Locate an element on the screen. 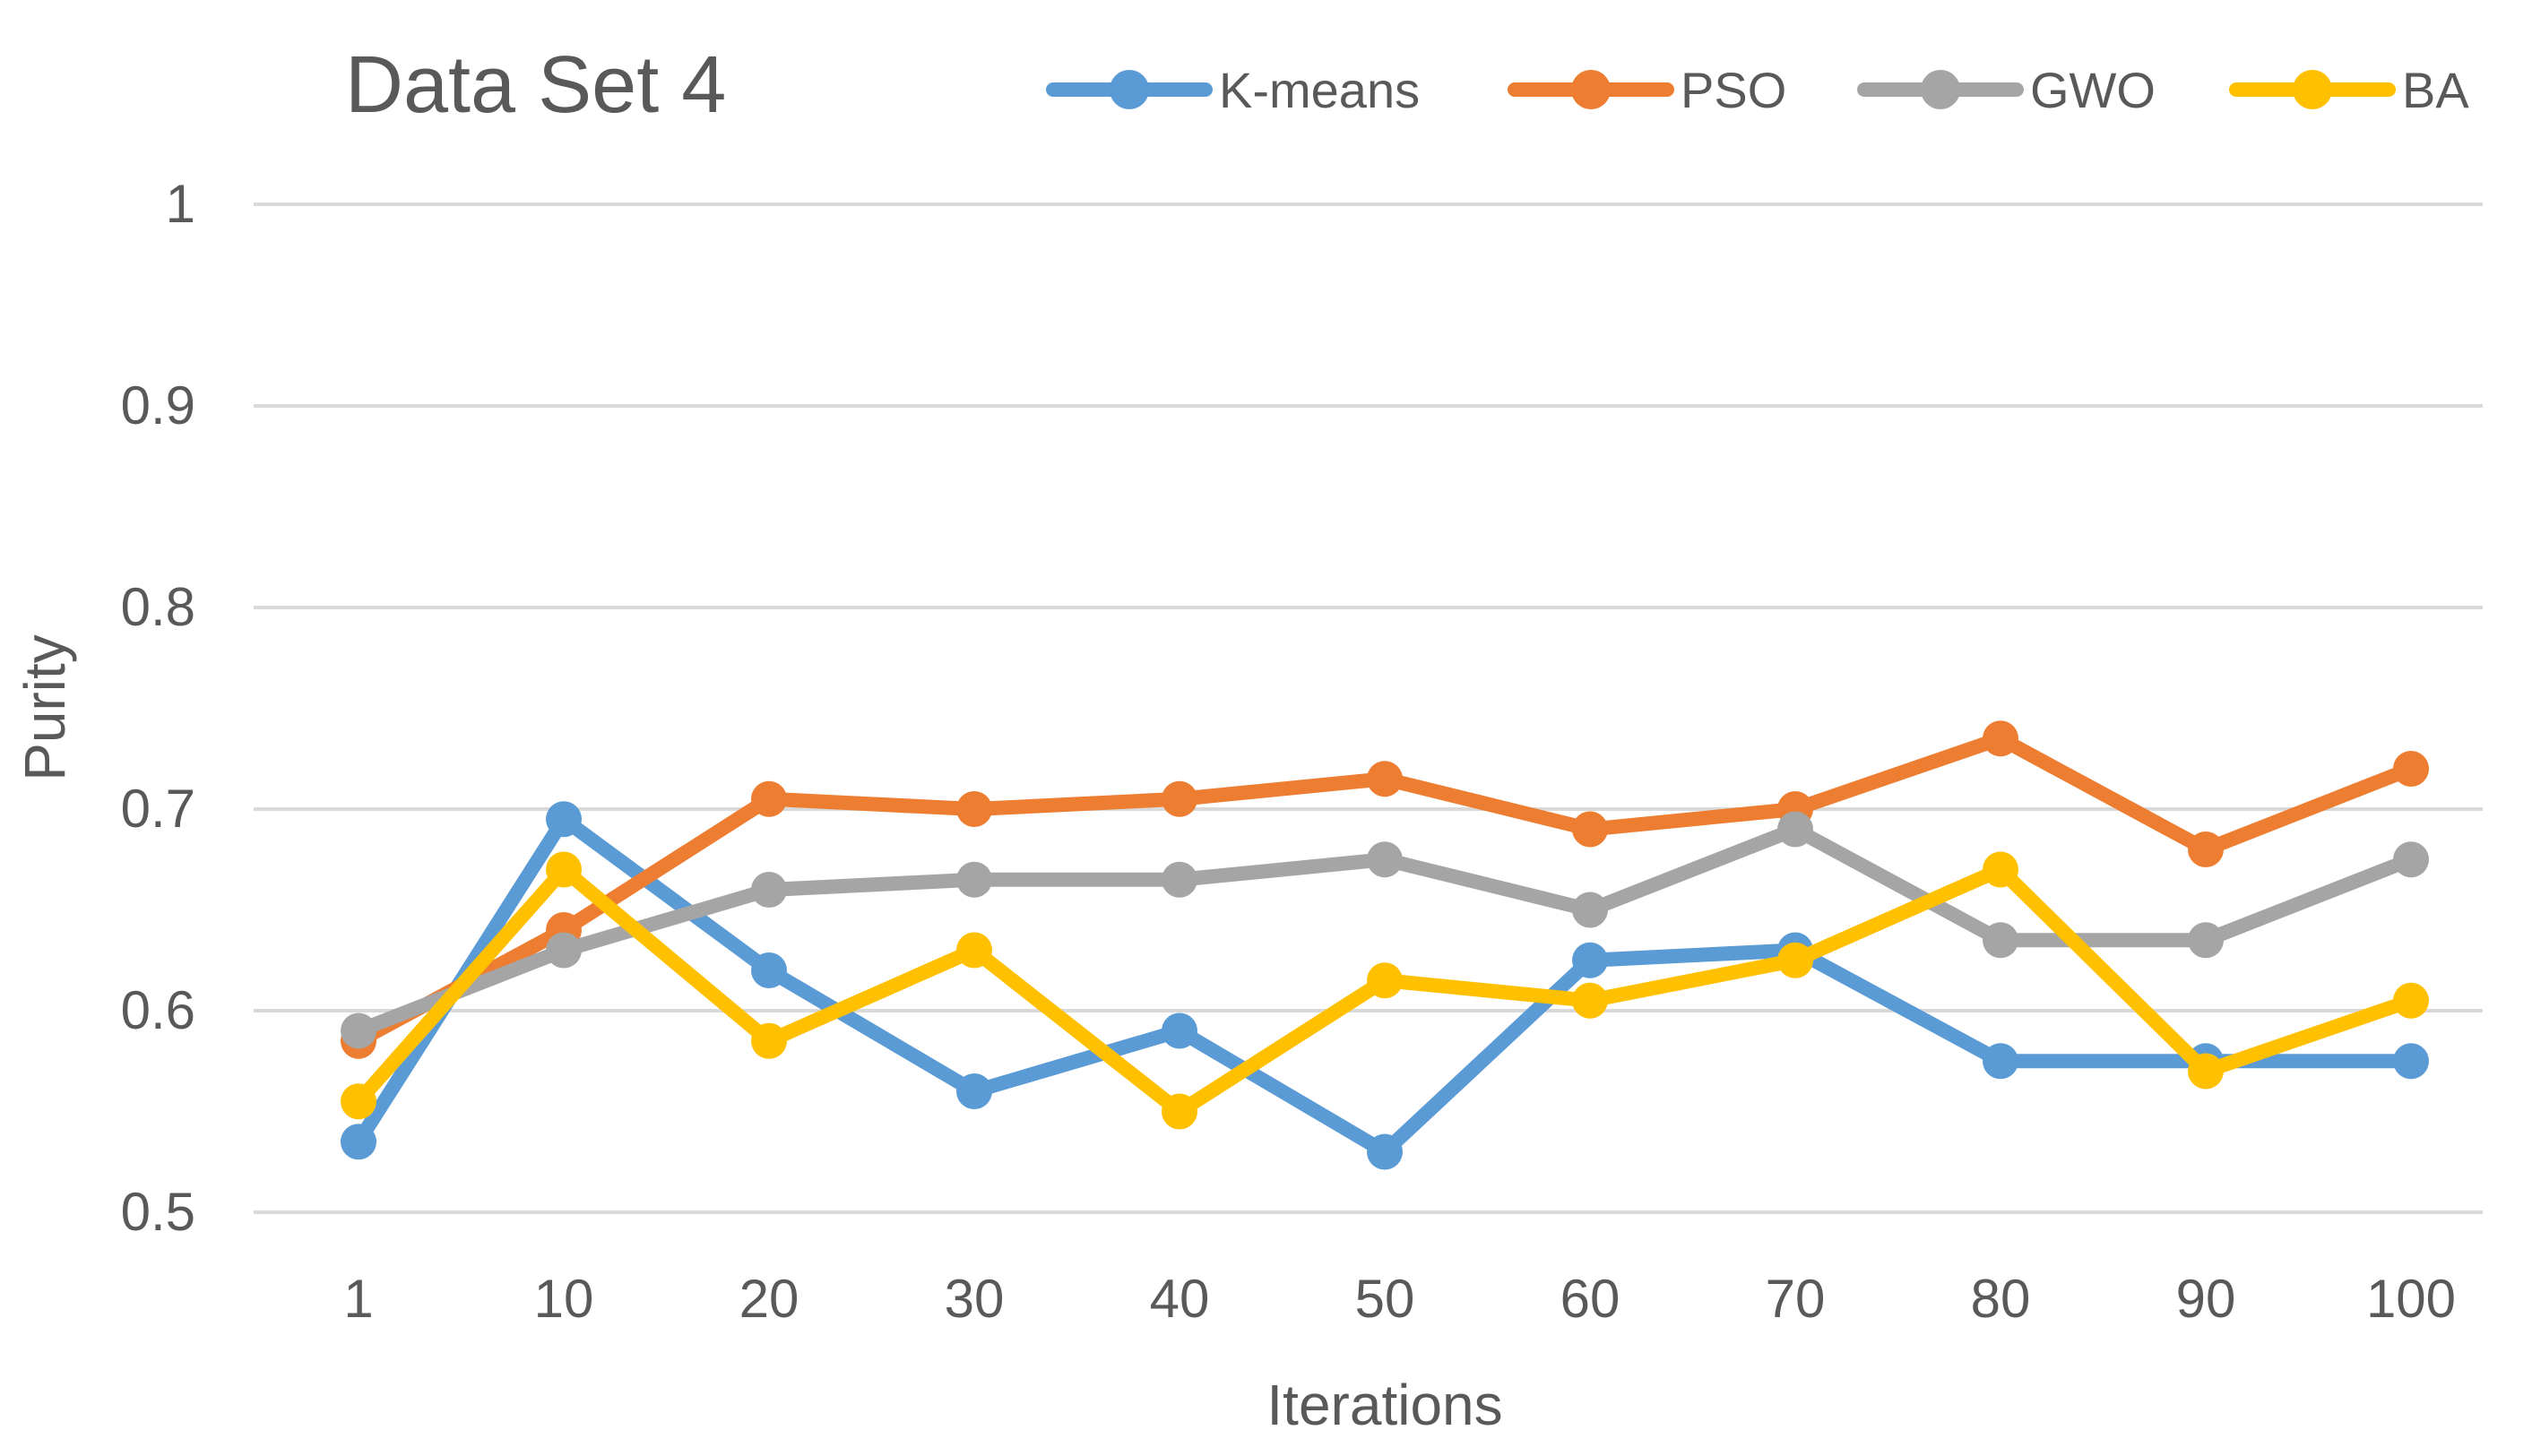  x-tick-label: 1 is located at coordinates (358, 1299).